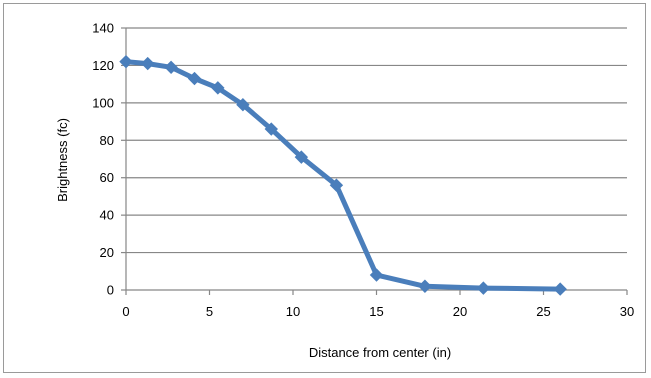 The width and height of the screenshot is (651, 378). What do you see at coordinates (110, 290) in the screenshot?
I see `y-tick-label-0: 0` at bounding box center [110, 290].